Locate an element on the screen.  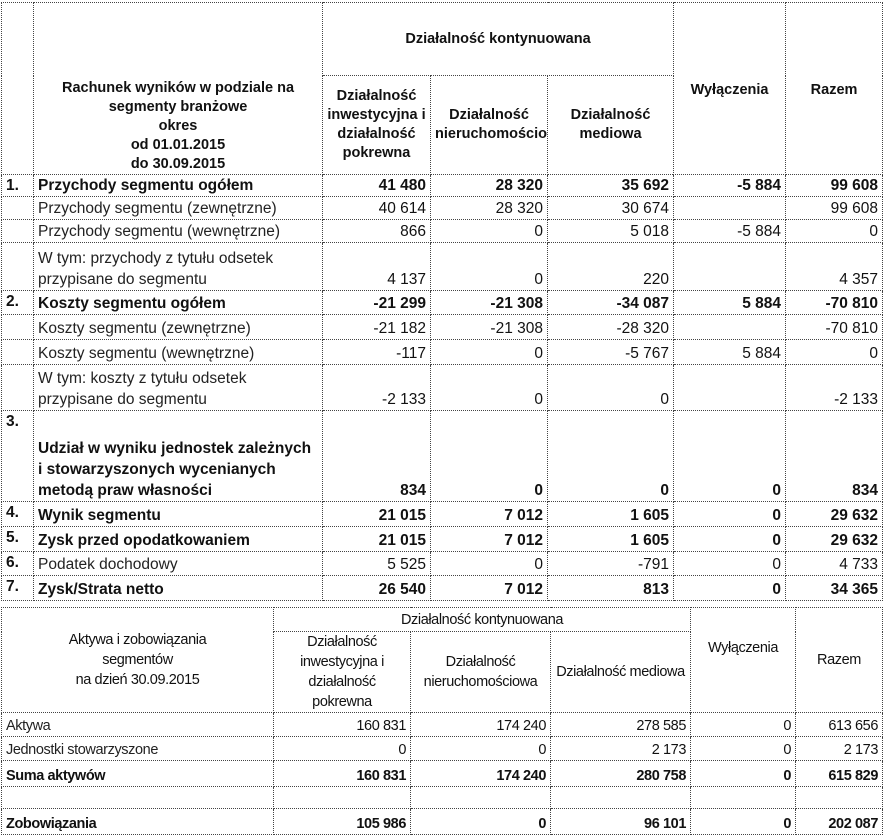
title-line: Rachunek wyników w podziale na is located at coordinates (178, 88).